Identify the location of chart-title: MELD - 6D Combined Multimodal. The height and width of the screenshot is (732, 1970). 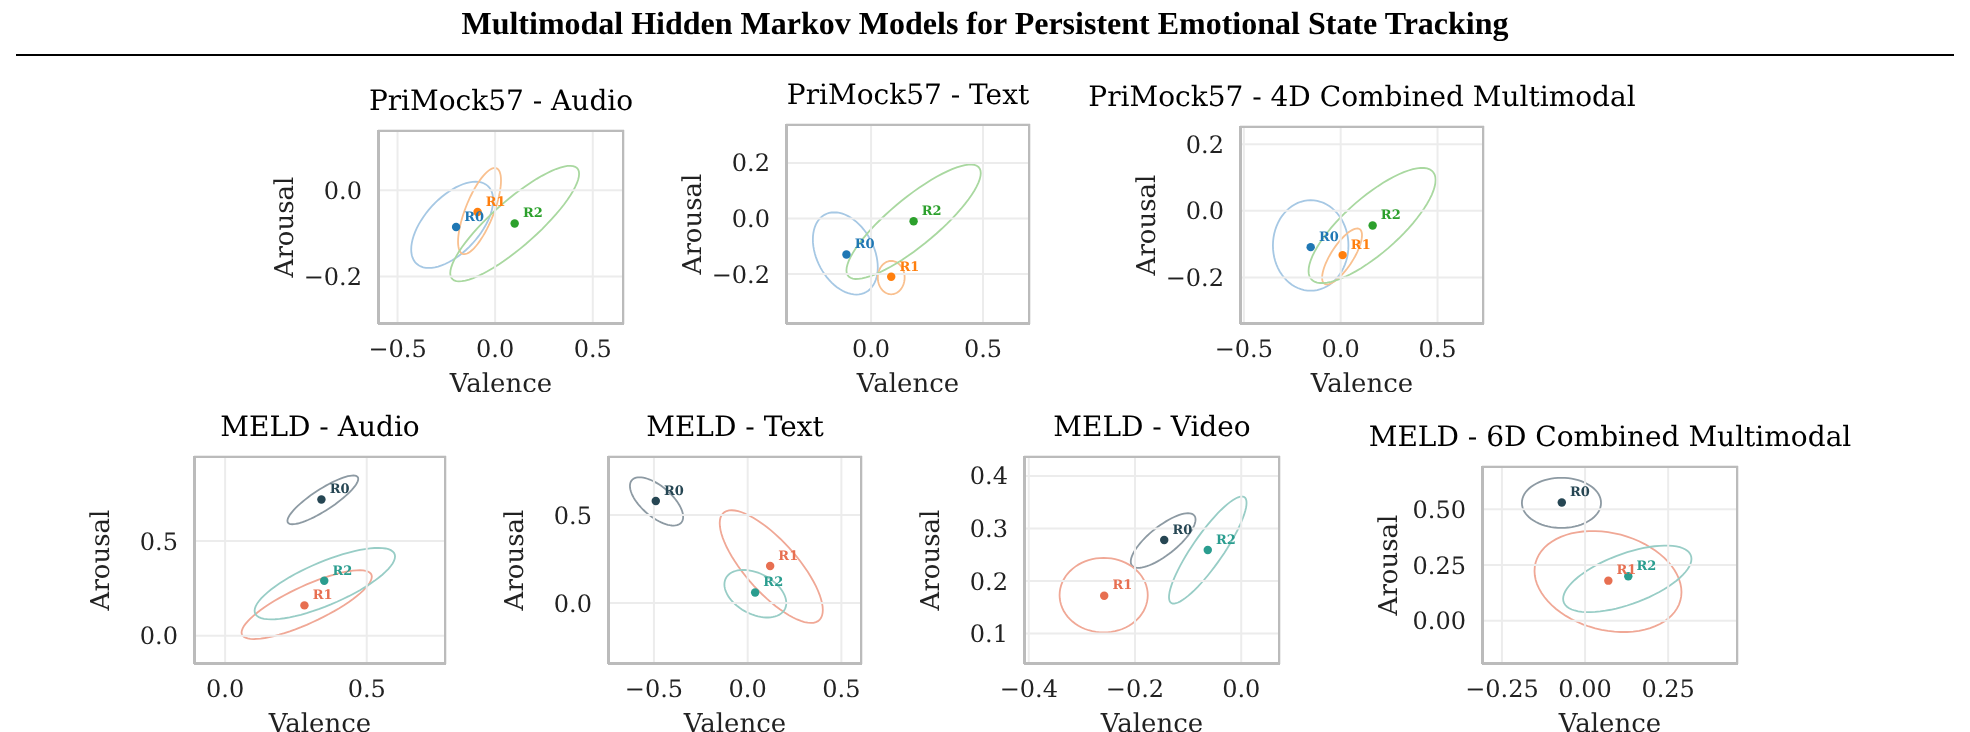
(1610, 438).